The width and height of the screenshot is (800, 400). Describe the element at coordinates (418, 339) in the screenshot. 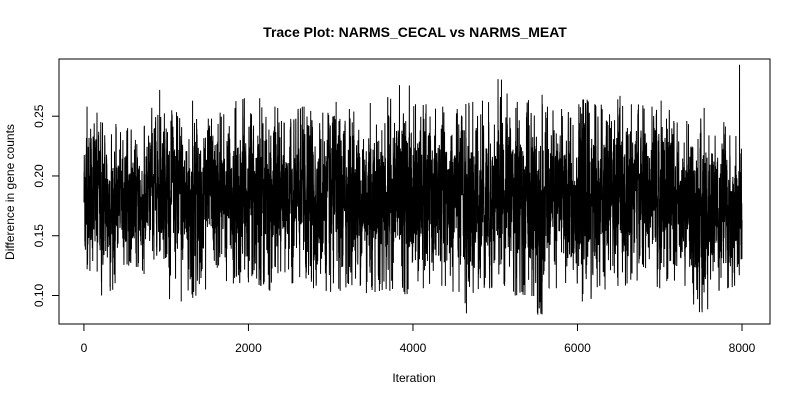

I see `x-axis: 0 2000 4000 6000 8000` at that location.